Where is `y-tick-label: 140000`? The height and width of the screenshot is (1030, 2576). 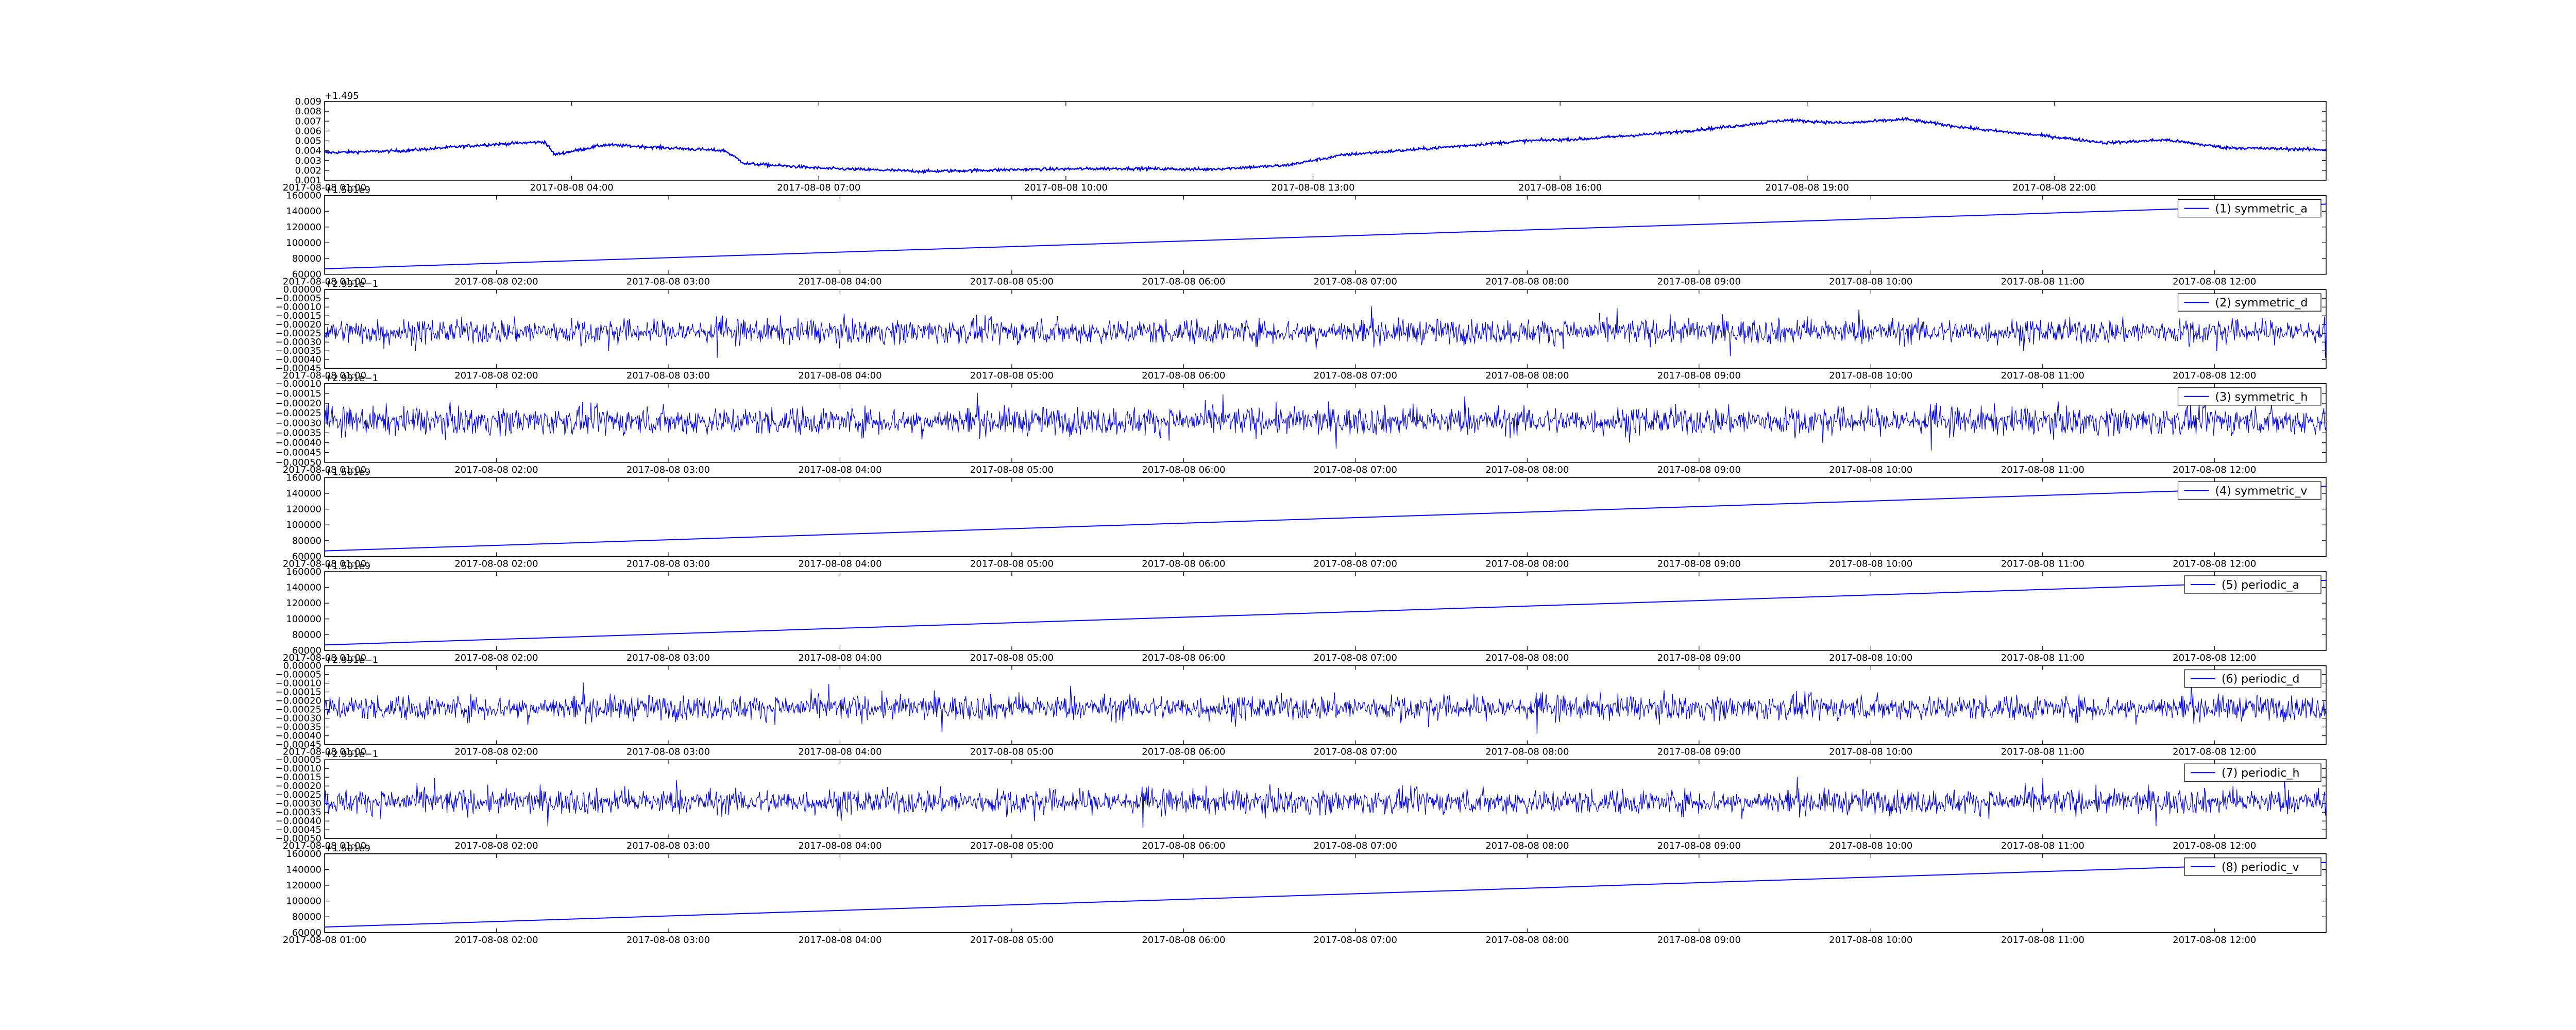 y-tick-label: 140000 is located at coordinates (303, 587).